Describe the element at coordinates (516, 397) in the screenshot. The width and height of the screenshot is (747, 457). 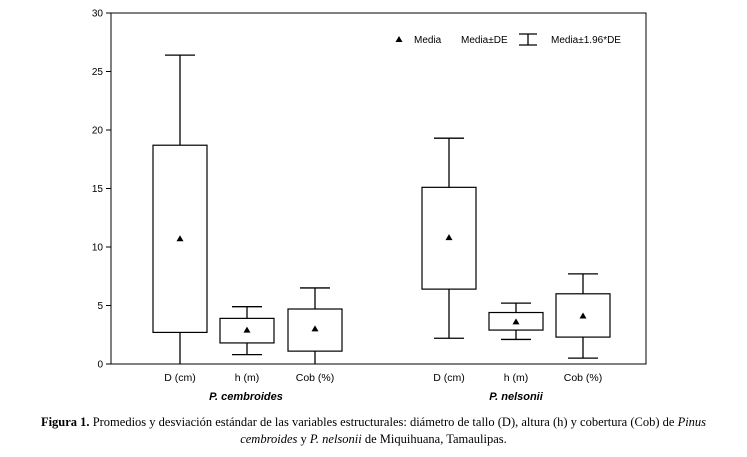
I see `group-label-p-nelsonii: P. nelsonii` at that location.